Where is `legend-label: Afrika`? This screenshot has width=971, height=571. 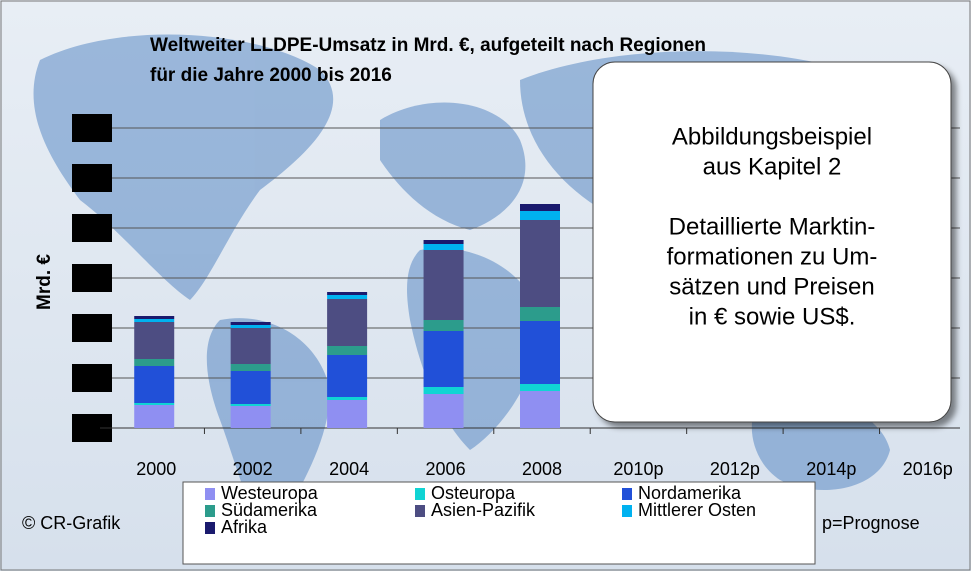
legend-label: Afrika is located at coordinates (244, 527).